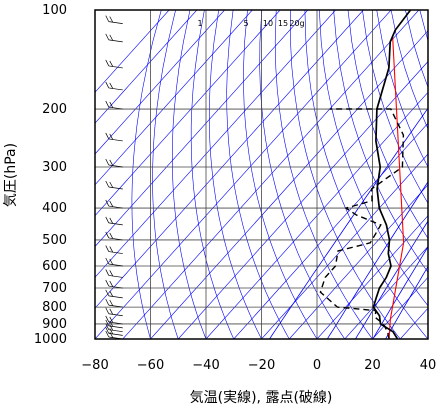  I want to click on x-tick-label: −80, so click(94, 365).